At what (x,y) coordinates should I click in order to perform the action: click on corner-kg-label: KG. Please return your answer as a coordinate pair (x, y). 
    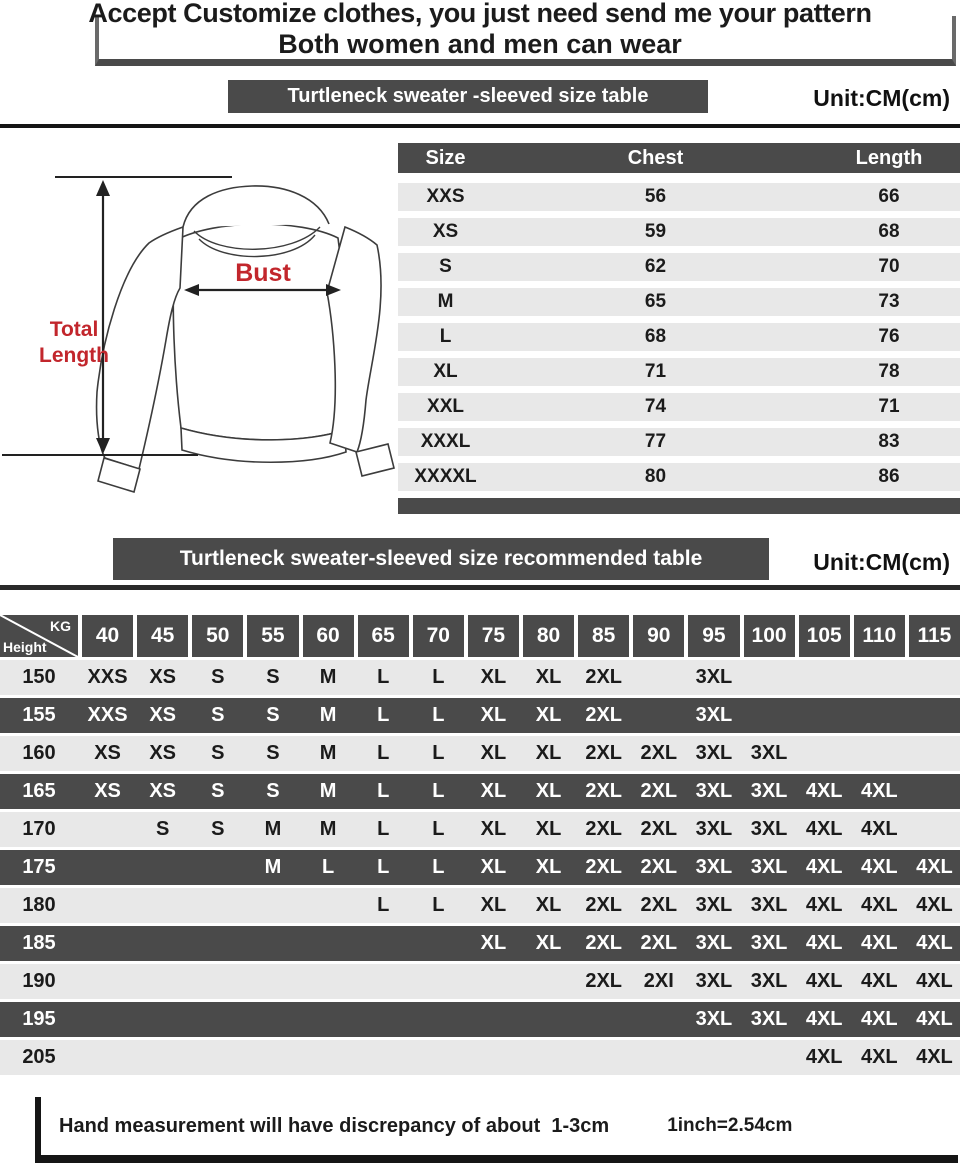
    Looking at the image, I should click on (60, 626).